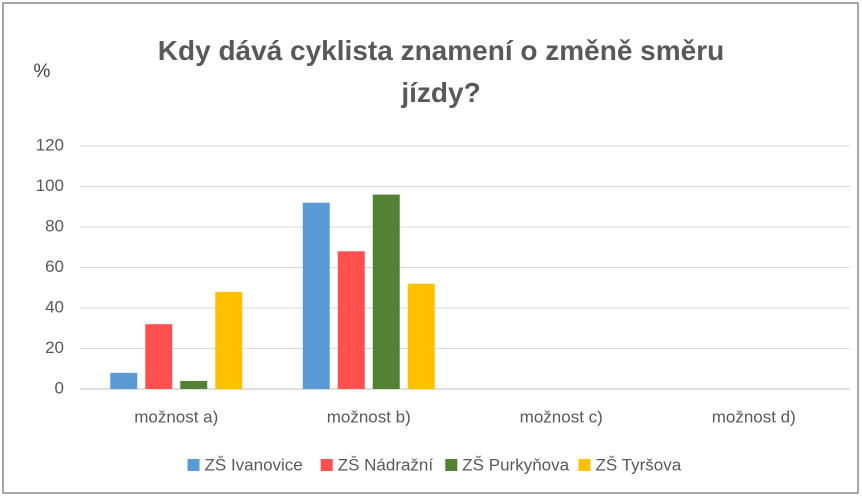 The image size is (862, 497). Describe the element at coordinates (754, 416) in the screenshot. I see `x-tick-label: možnost d)` at that location.